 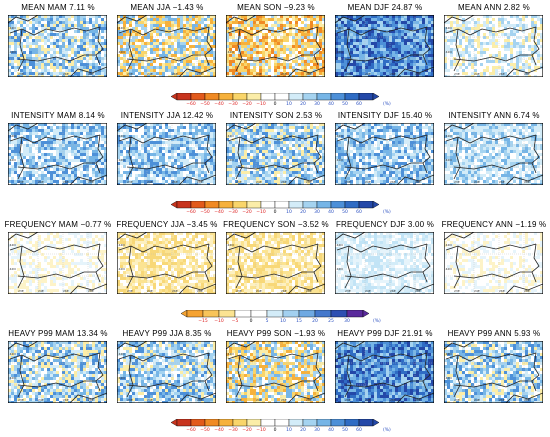 I want to click on colorbar-freq: −15 −10 −5 0 5 10 15 20 25 30 (%), so click(x=292, y=318).